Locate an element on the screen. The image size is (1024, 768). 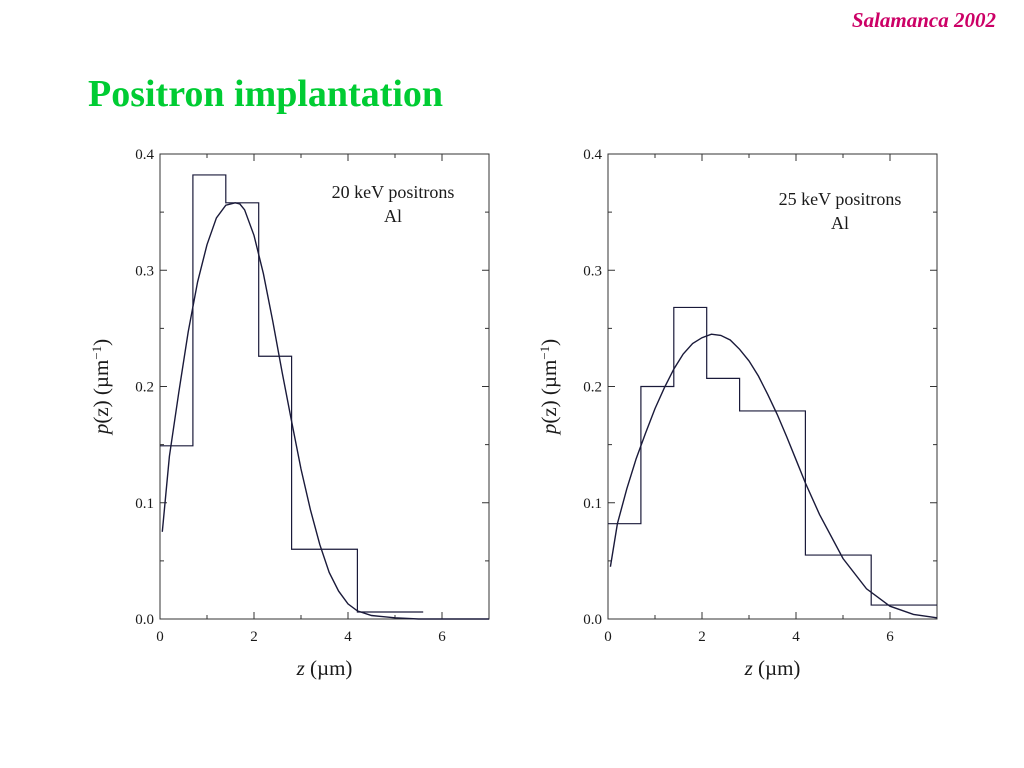
fitted-curve-series is located at coordinates (773, 476).